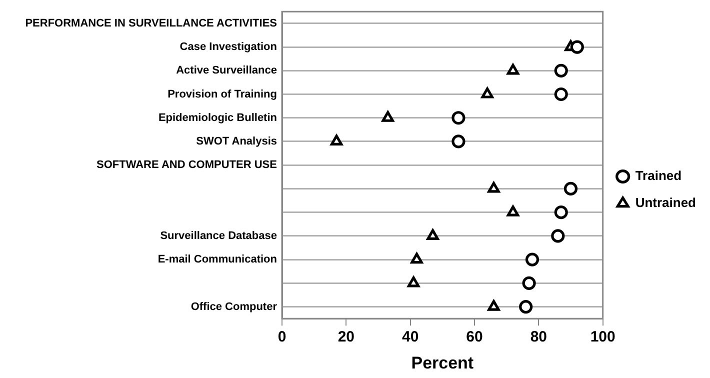 This screenshot has height=378, width=710. What do you see at coordinates (226, 70) in the screenshot?
I see `y-tick-label: Active Surveillance` at bounding box center [226, 70].